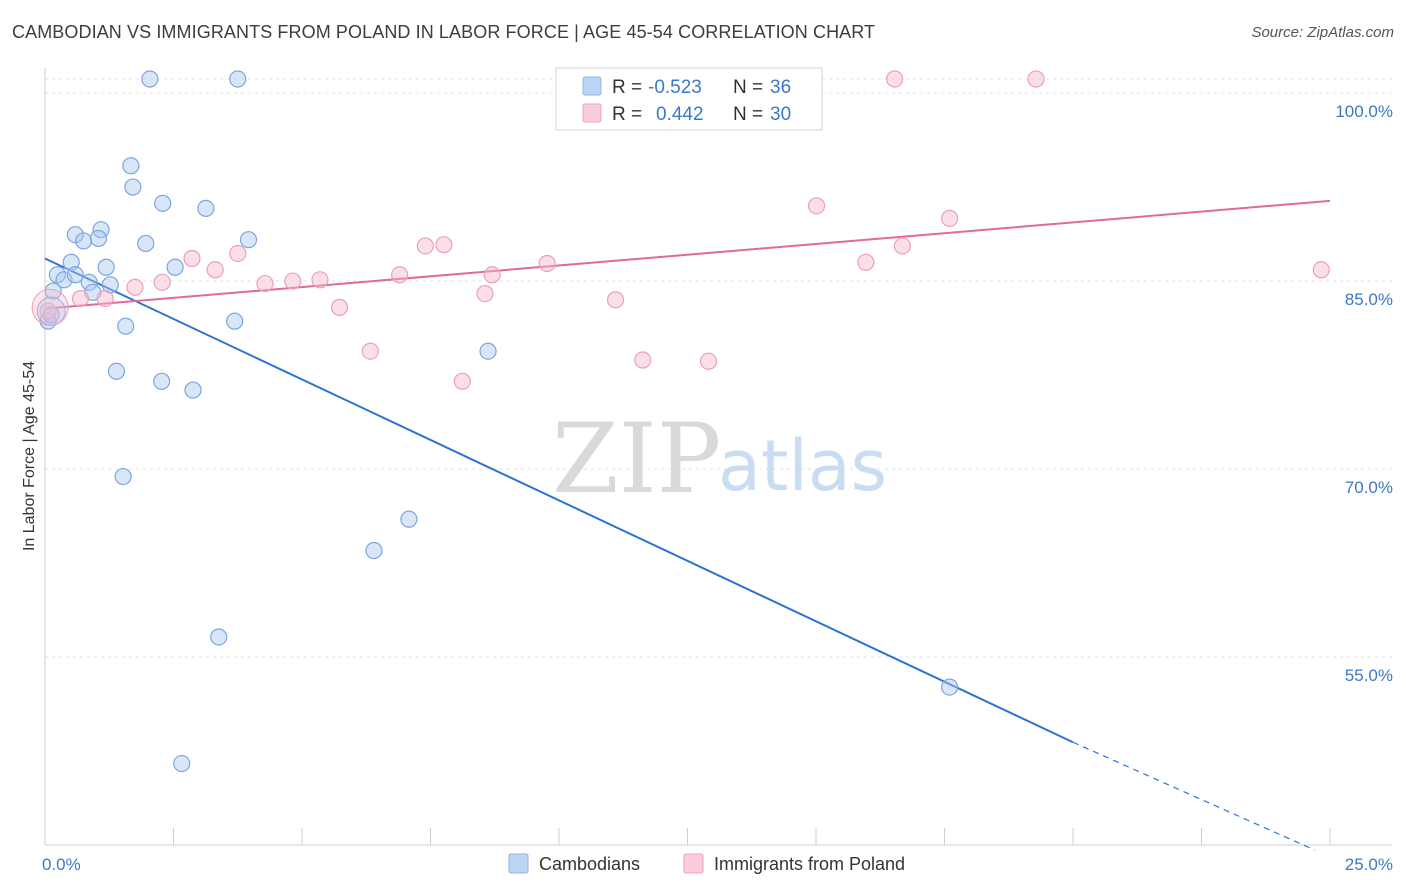 This screenshot has height=892, width=1406. Describe the element at coordinates (780, 87) in the screenshot. I see `legend-n-value-0: 36` at that location.